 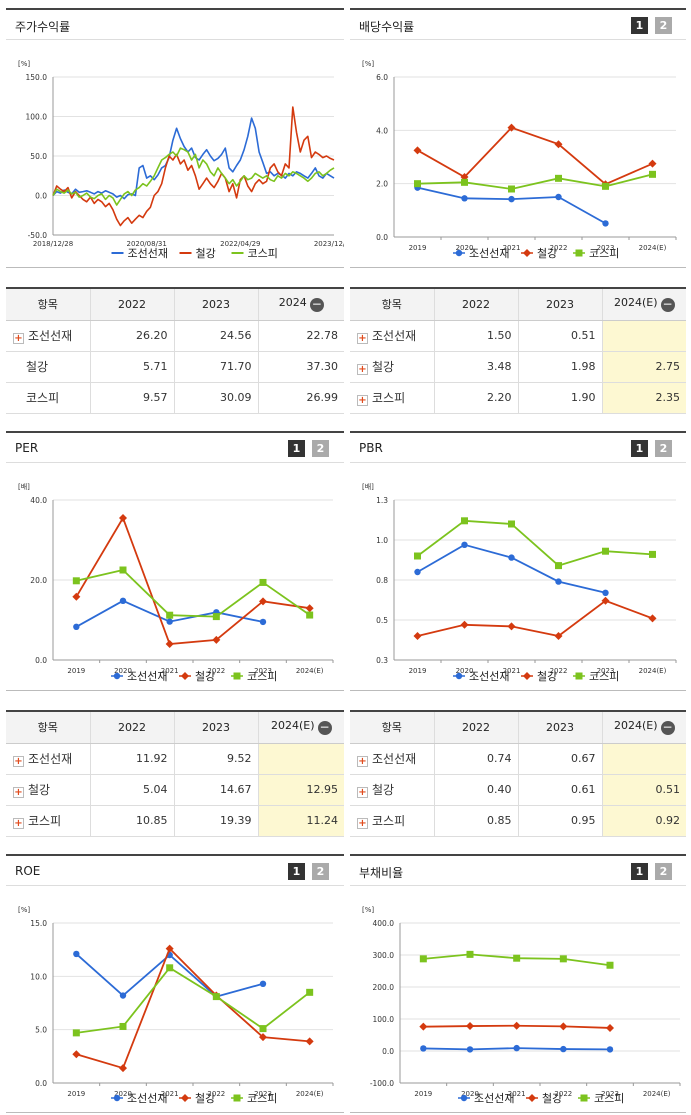 What do you see at coordinates (559, 790) in the screenshot?
I see `value-cell: 0.61` at bounding box center [559, 790].